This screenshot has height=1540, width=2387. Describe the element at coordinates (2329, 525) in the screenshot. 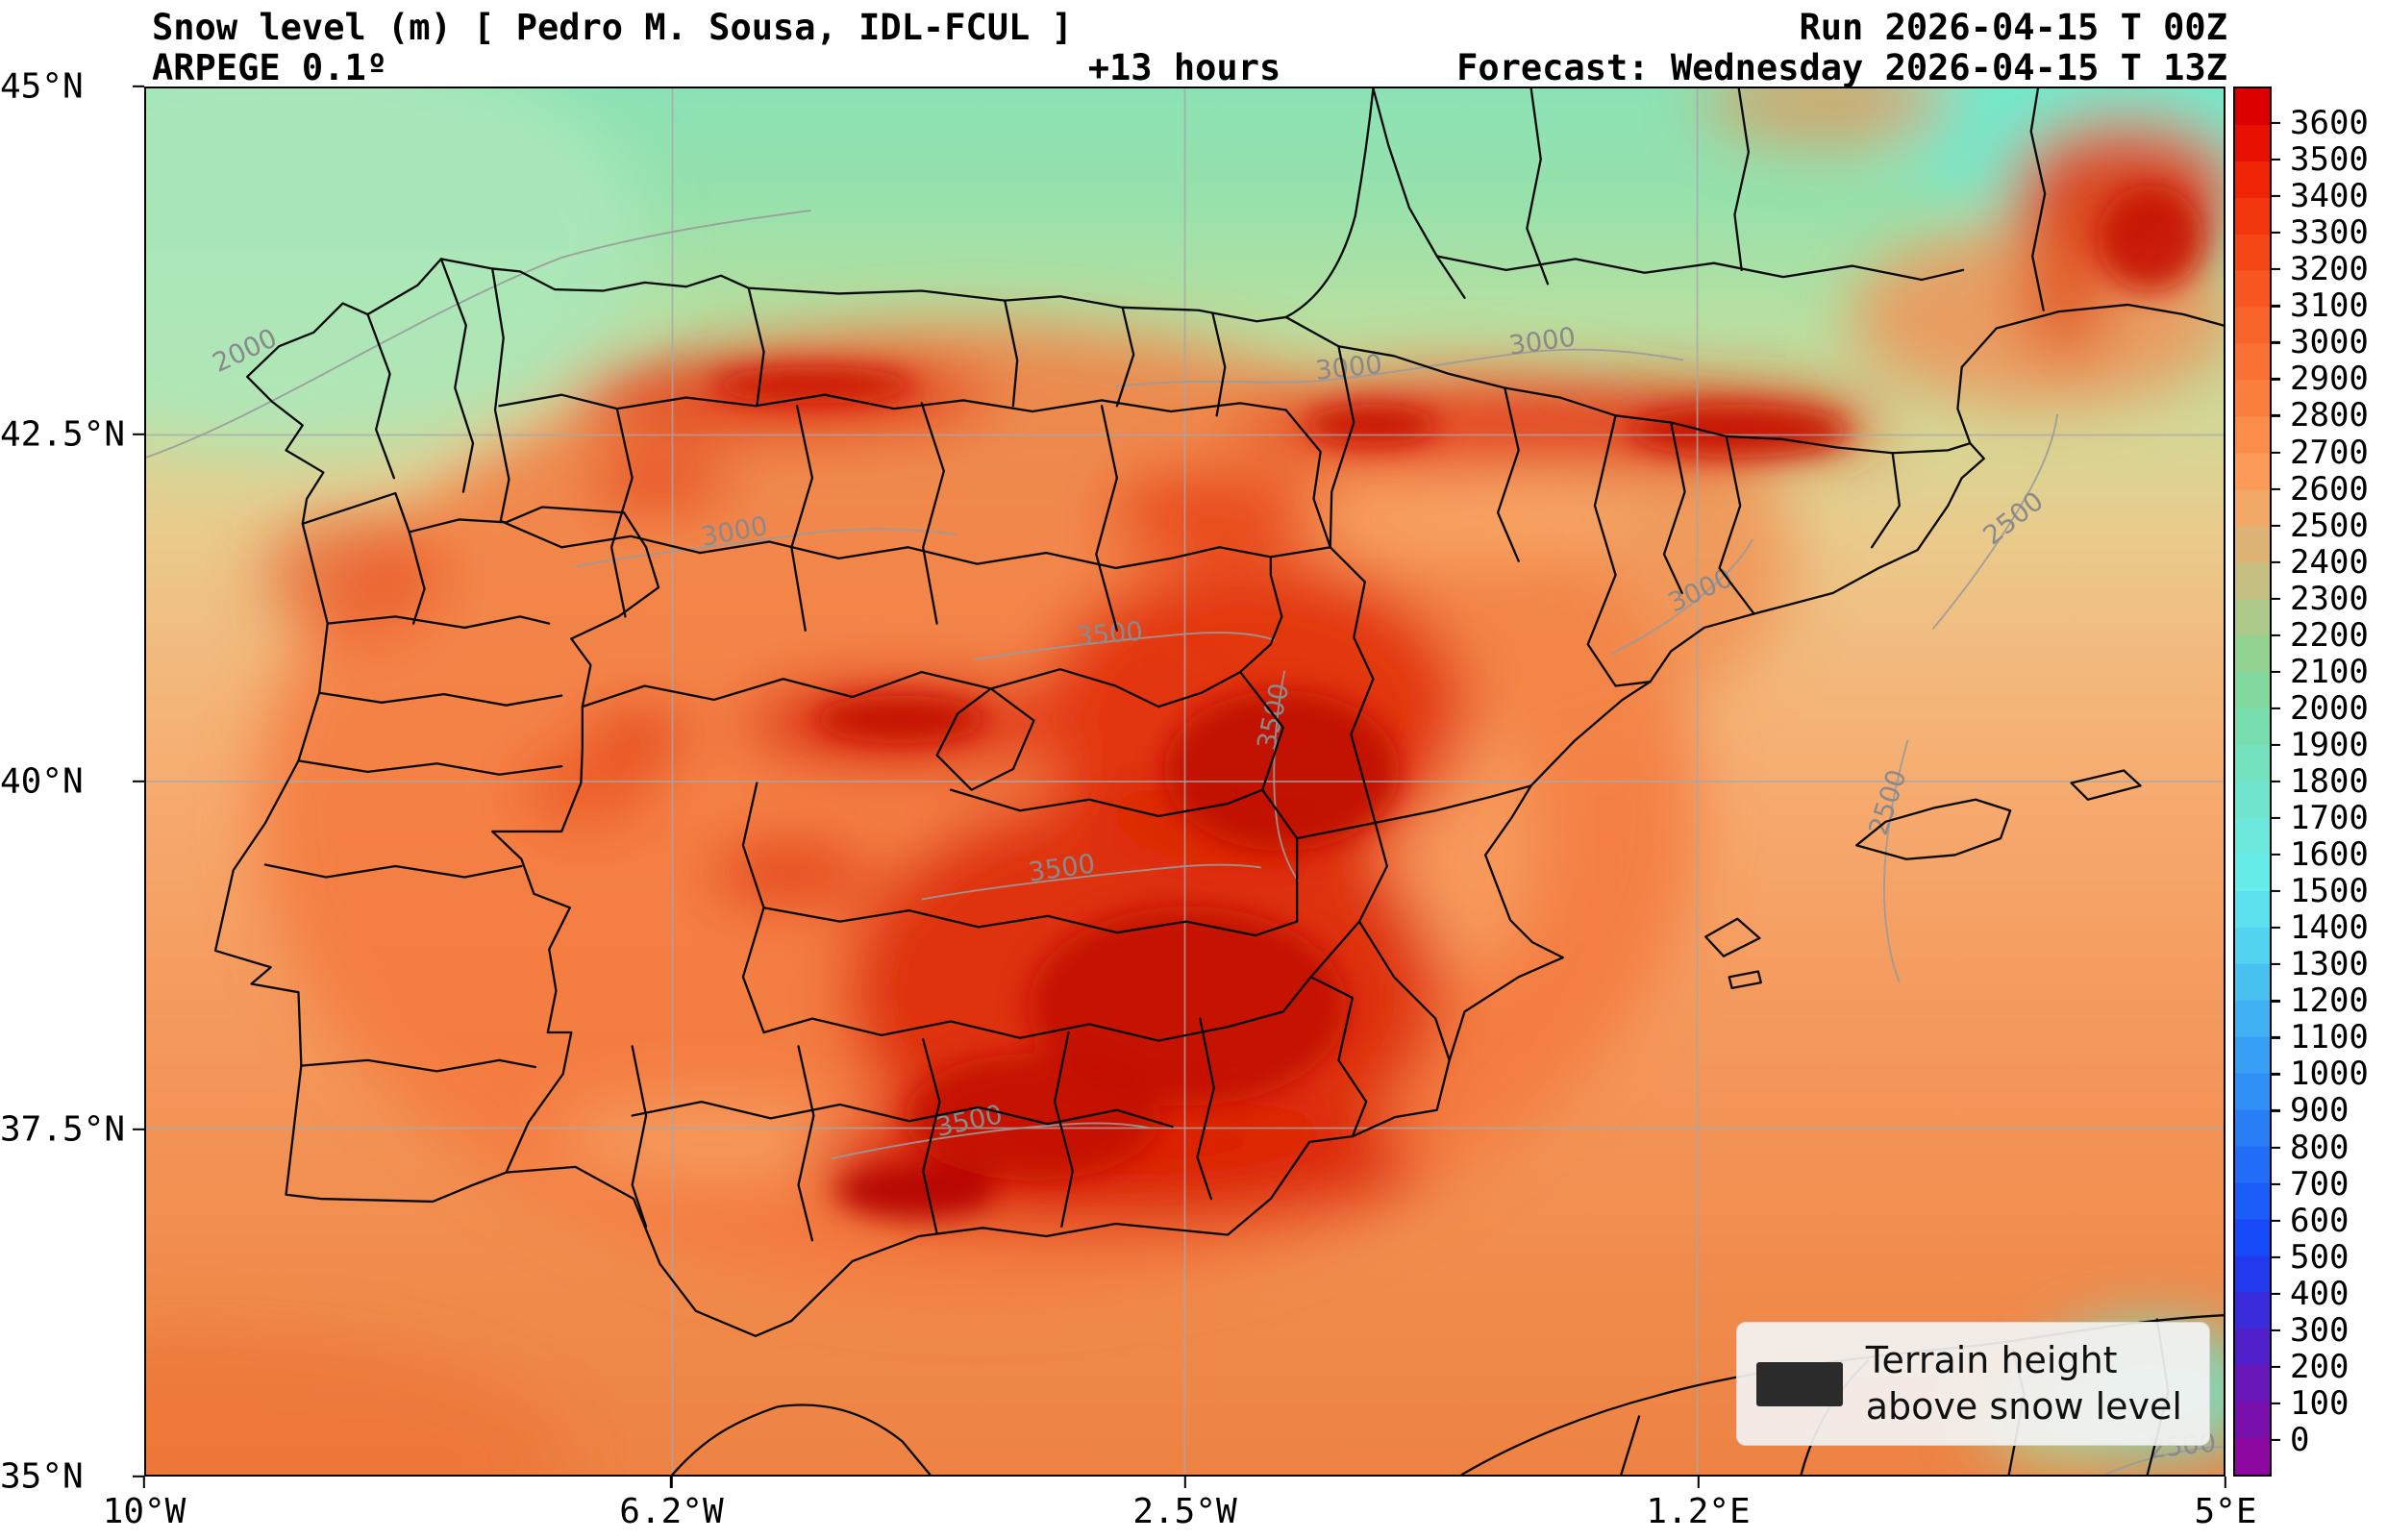

I see `colorbar-tick-label: 2500` at that location.